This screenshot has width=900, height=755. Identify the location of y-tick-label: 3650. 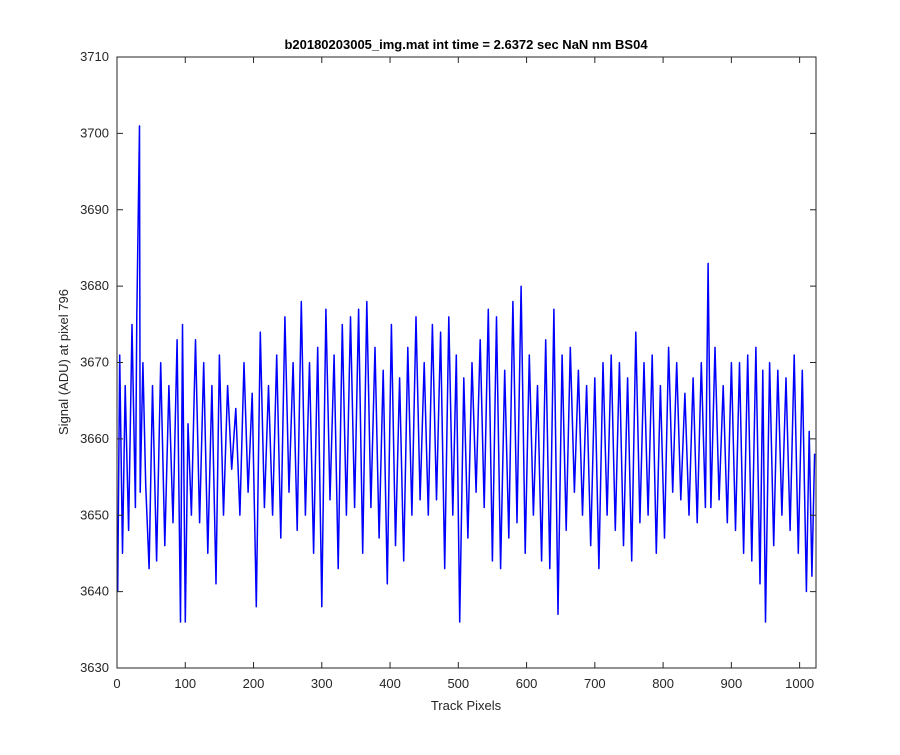
(94, 514).